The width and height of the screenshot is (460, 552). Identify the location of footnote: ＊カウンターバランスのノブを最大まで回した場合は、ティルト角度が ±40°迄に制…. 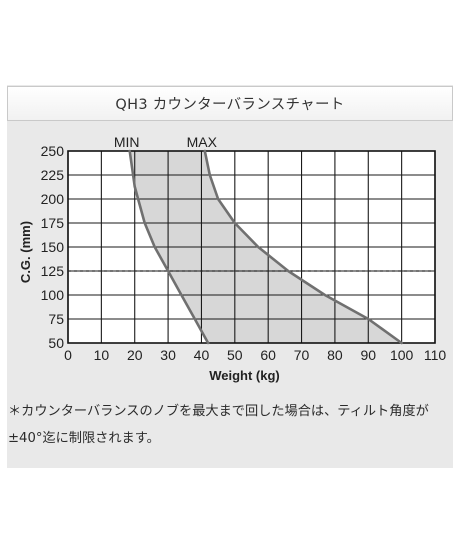
(230, 425).